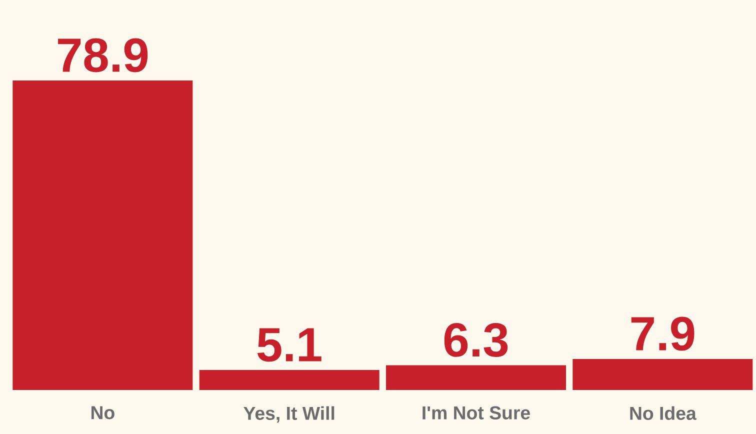  Describe the element at coordinates (662, 333) in the screenshot. I see `data-label: 7.9` at that location.